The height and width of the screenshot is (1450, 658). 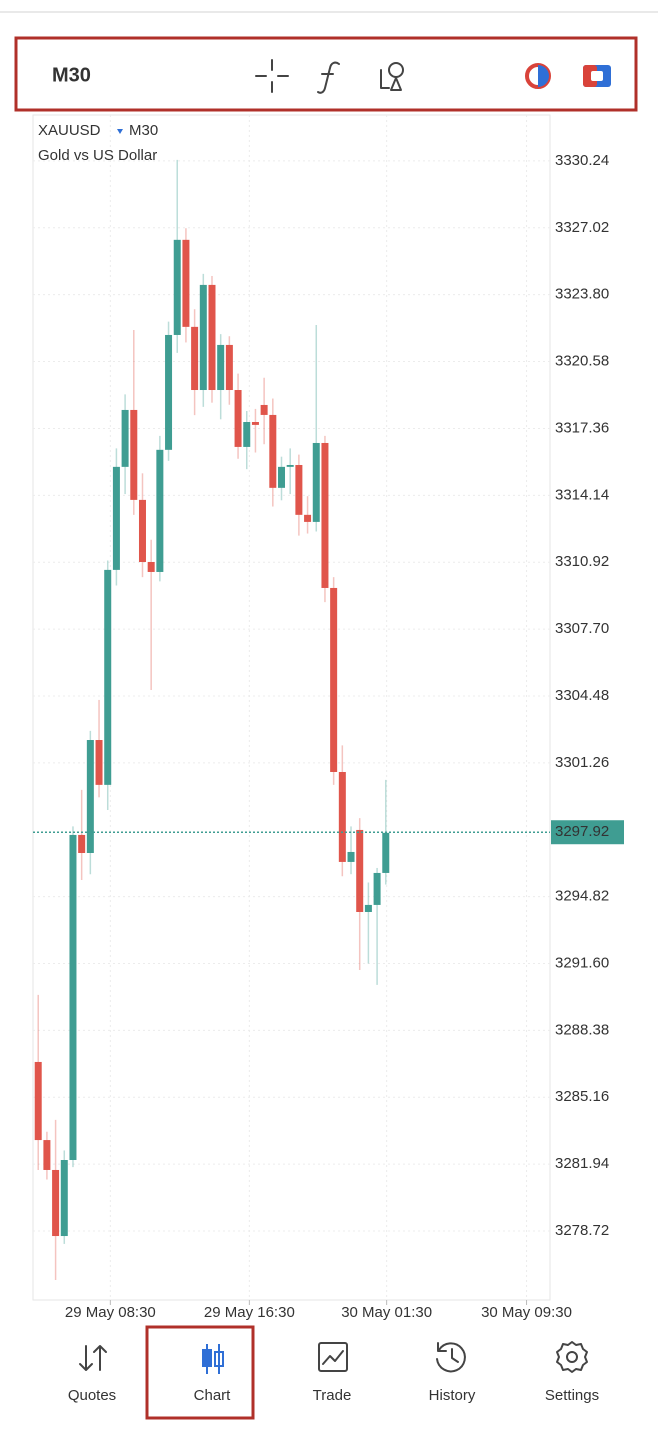 What do you see at coordinates (582, 896) in the screenshot?
I see `y-tick-label: 3294.82` at bounding box center [582, 896].